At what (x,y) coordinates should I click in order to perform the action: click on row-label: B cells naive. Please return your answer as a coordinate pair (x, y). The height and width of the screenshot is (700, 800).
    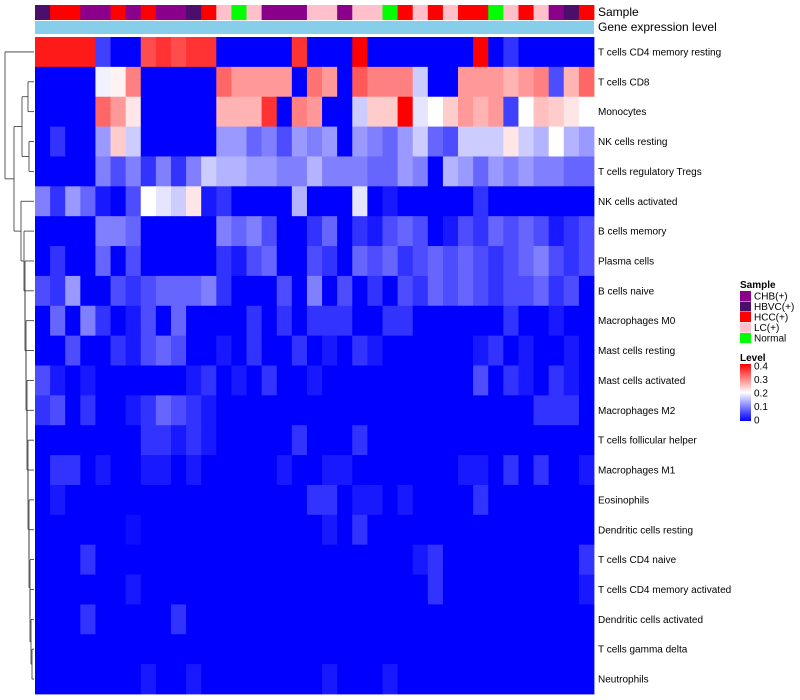
    Looking at the image, I should click on (626, 291).